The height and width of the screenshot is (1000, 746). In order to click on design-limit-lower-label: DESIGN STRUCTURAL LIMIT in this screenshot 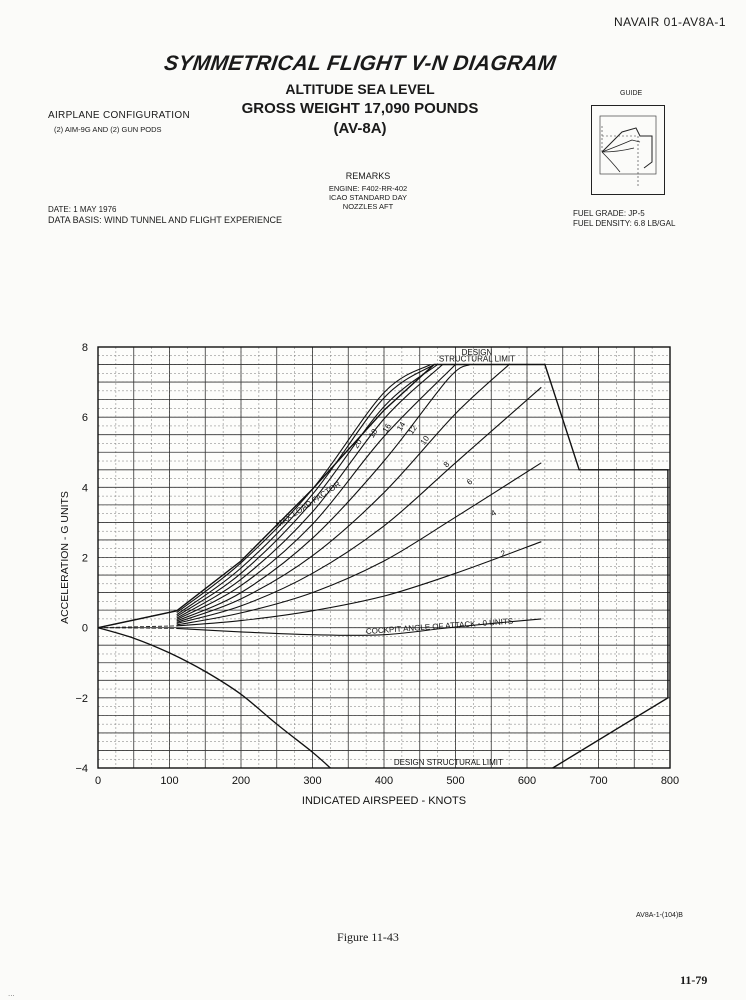, I will do `click(448, 762)`.